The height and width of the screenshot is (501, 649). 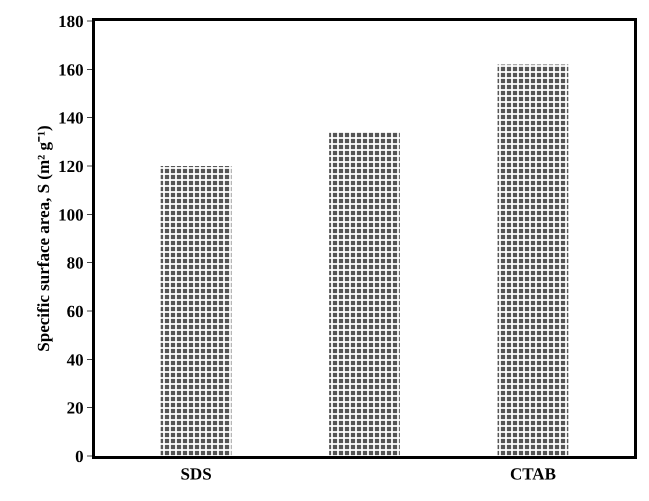 I want to click on y-tick-label: 180, so click(x=71, y=21).